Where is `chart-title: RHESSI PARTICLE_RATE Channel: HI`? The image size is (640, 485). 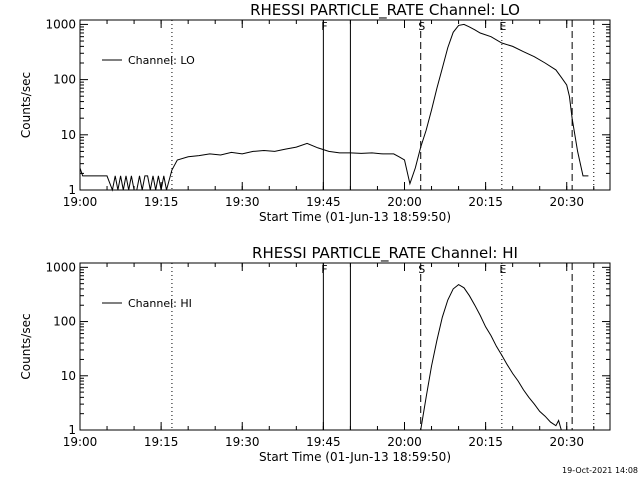 chart-title: RHESSI PARTICLE_RATE Channel: HI is located at coordinates (385, 253).